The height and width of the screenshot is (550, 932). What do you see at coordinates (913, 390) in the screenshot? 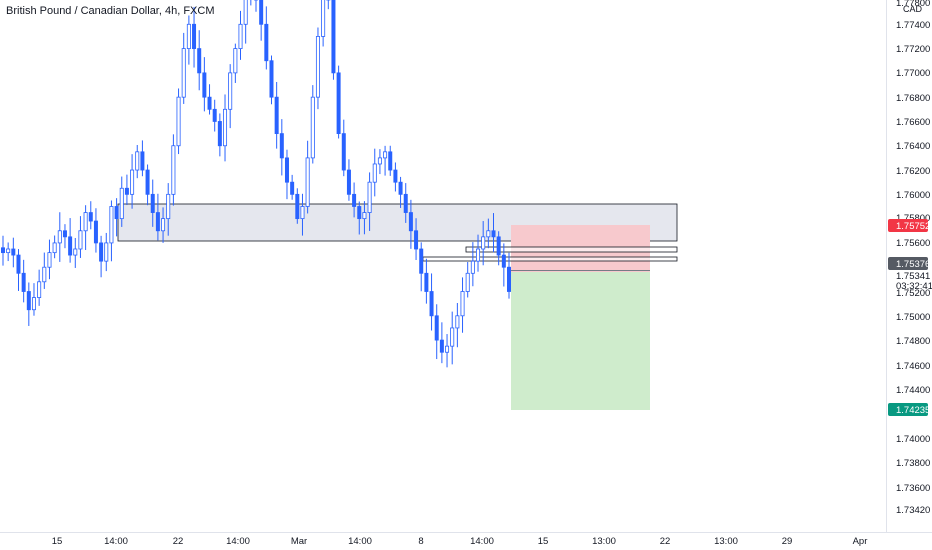
I see `price-tick: 1.74400` at bounding box center [913, 390].